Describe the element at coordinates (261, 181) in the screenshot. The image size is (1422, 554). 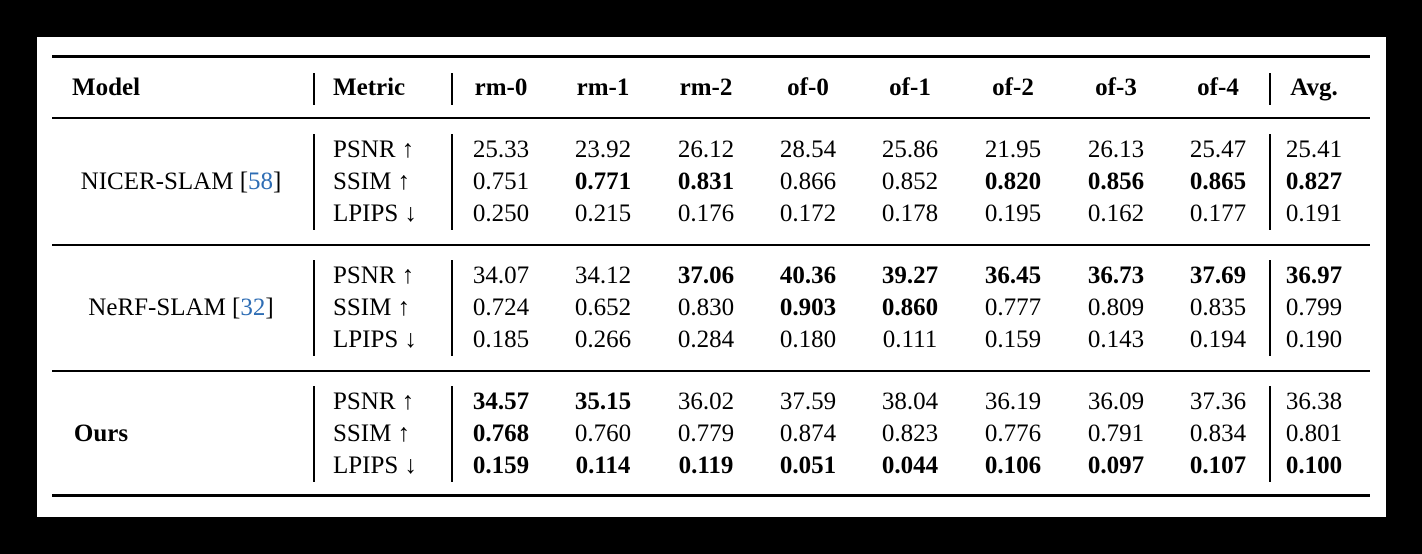
I see `citation: 58` at that location.